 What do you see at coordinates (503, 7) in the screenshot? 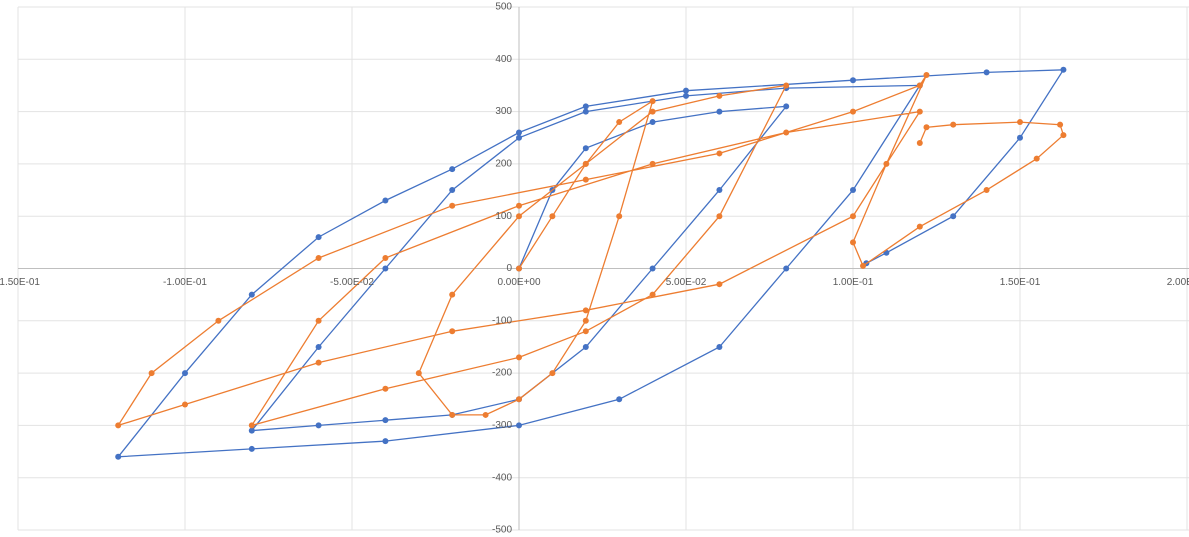
I see `y-tick-label: 500` at bounding box center [503, 7].